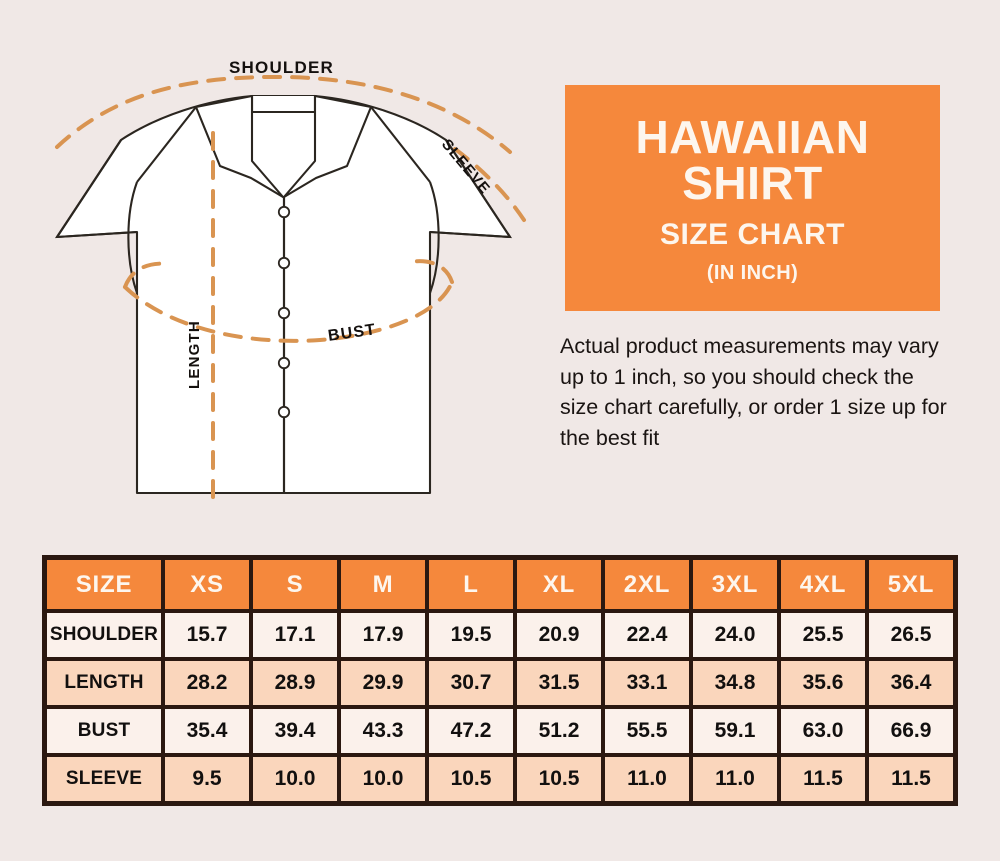 This screenshot has width=1000, height=861. I want to click on title-main-line1: HAWAIIAN, so click(752, 137).